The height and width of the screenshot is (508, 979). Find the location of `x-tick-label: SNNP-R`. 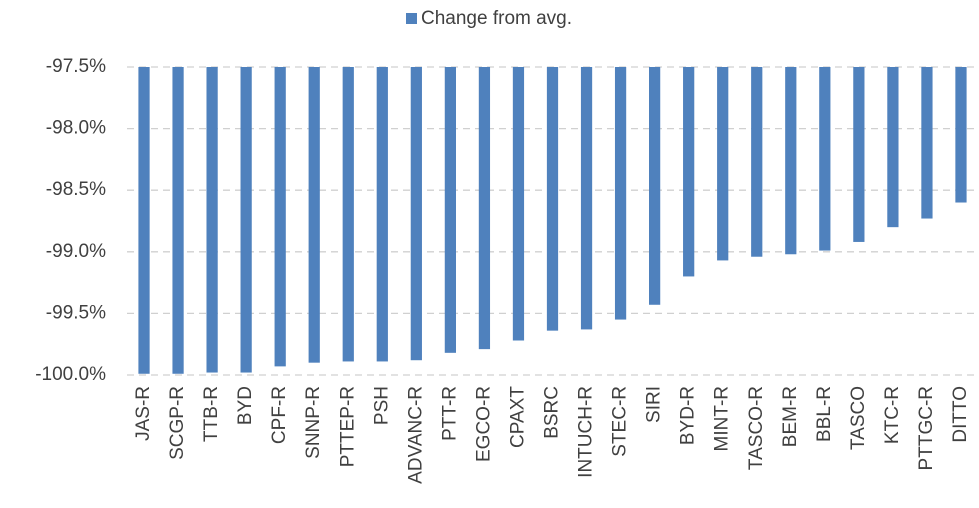

x-tick-label: SNNP-R is located at coordinates (313, 422).